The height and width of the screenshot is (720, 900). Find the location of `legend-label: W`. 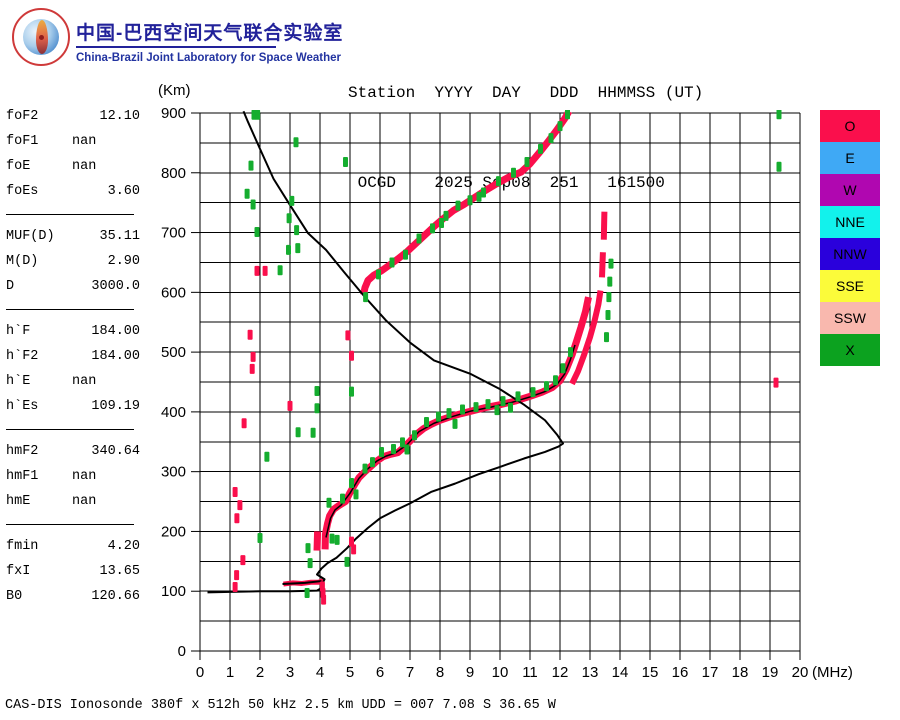

legend-label: W is located at coordinates (850, 190).